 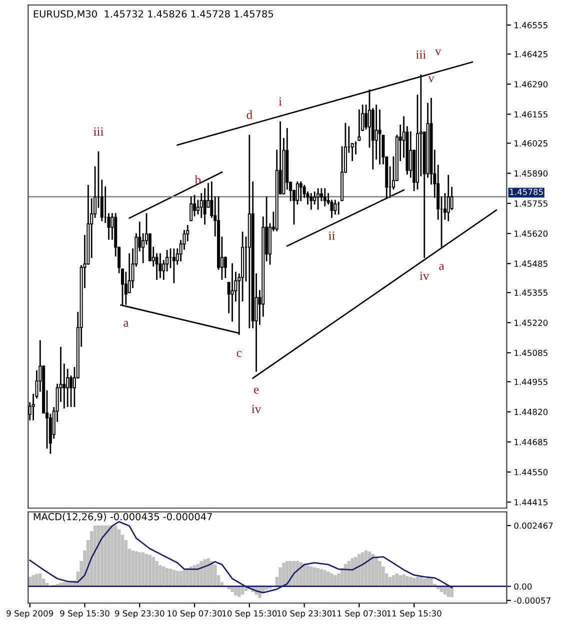 I want to click on y-tick-label: 1.46425, so click(x=531, y=54).